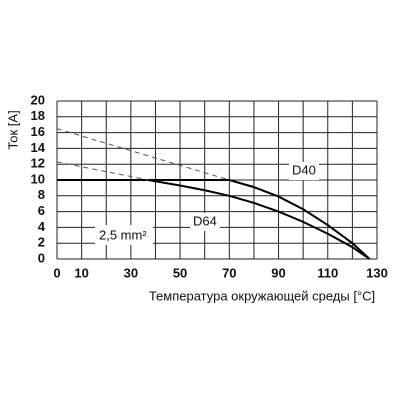 This screenshot has width=400, height=400. What do you see at coordinates (56, 272) in the screenshot?
I see `x-tick-label: 0` at bounding box center [56, 272].